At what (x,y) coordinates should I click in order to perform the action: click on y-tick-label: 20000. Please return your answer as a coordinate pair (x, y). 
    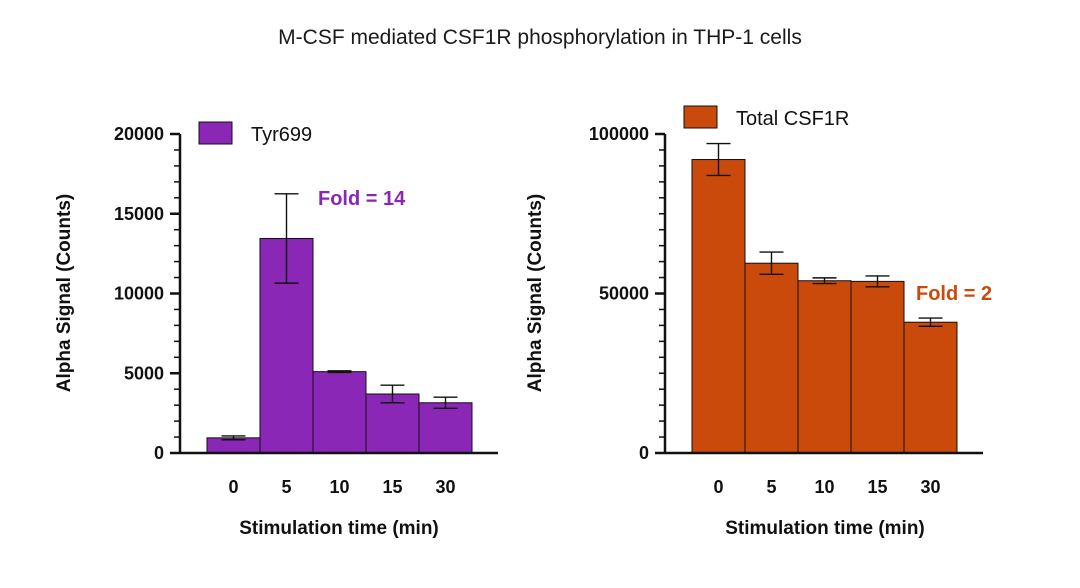
    Looking at the image, I should click on (139, 134).